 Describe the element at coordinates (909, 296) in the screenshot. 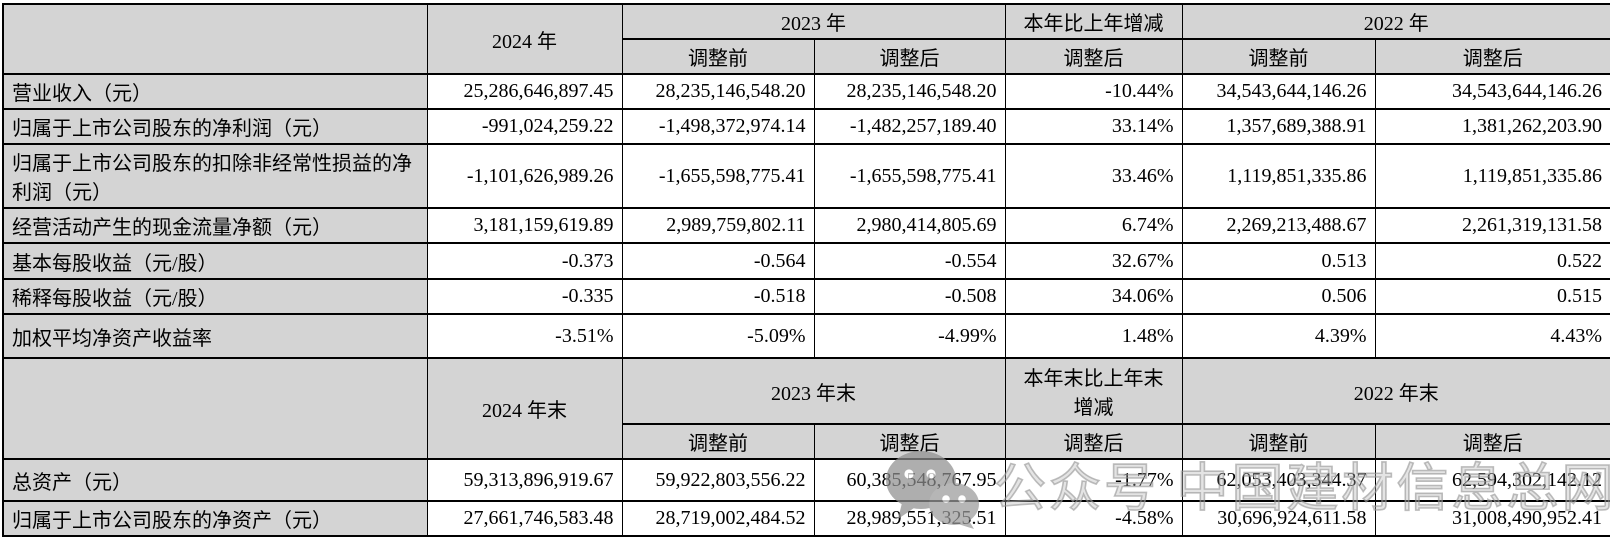

I see `cell-value: -0.508` at that location.